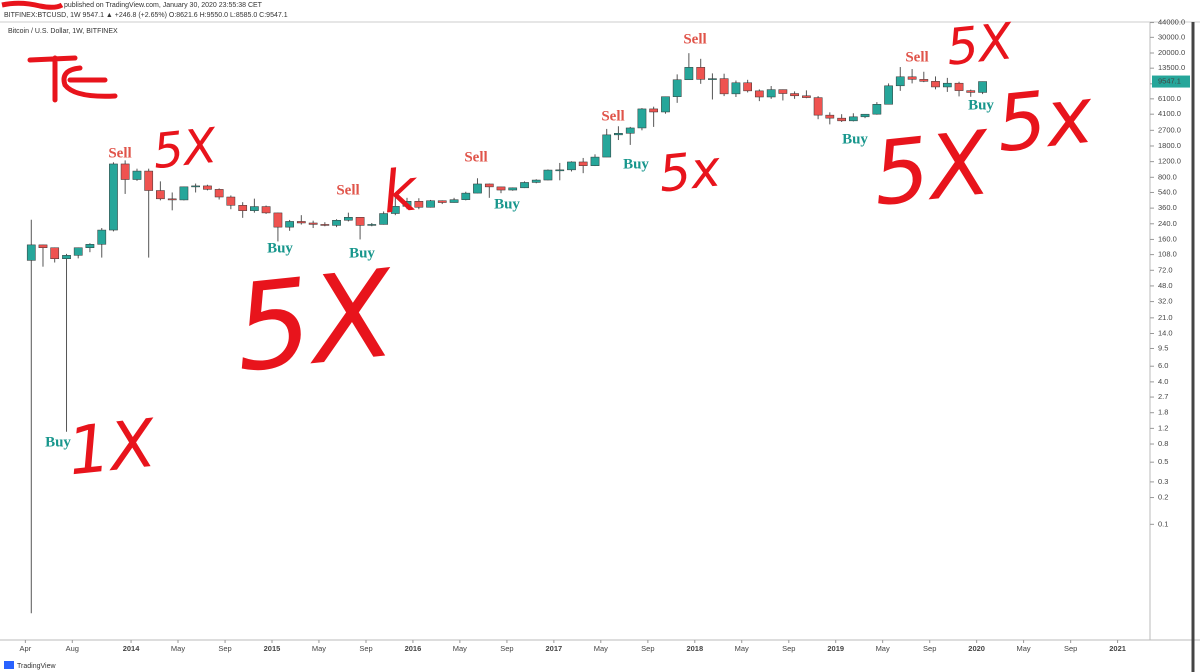 This screenshot has width=1200, height=672. I want to click on last-price-label: 9547.1, so click(1169, 81).